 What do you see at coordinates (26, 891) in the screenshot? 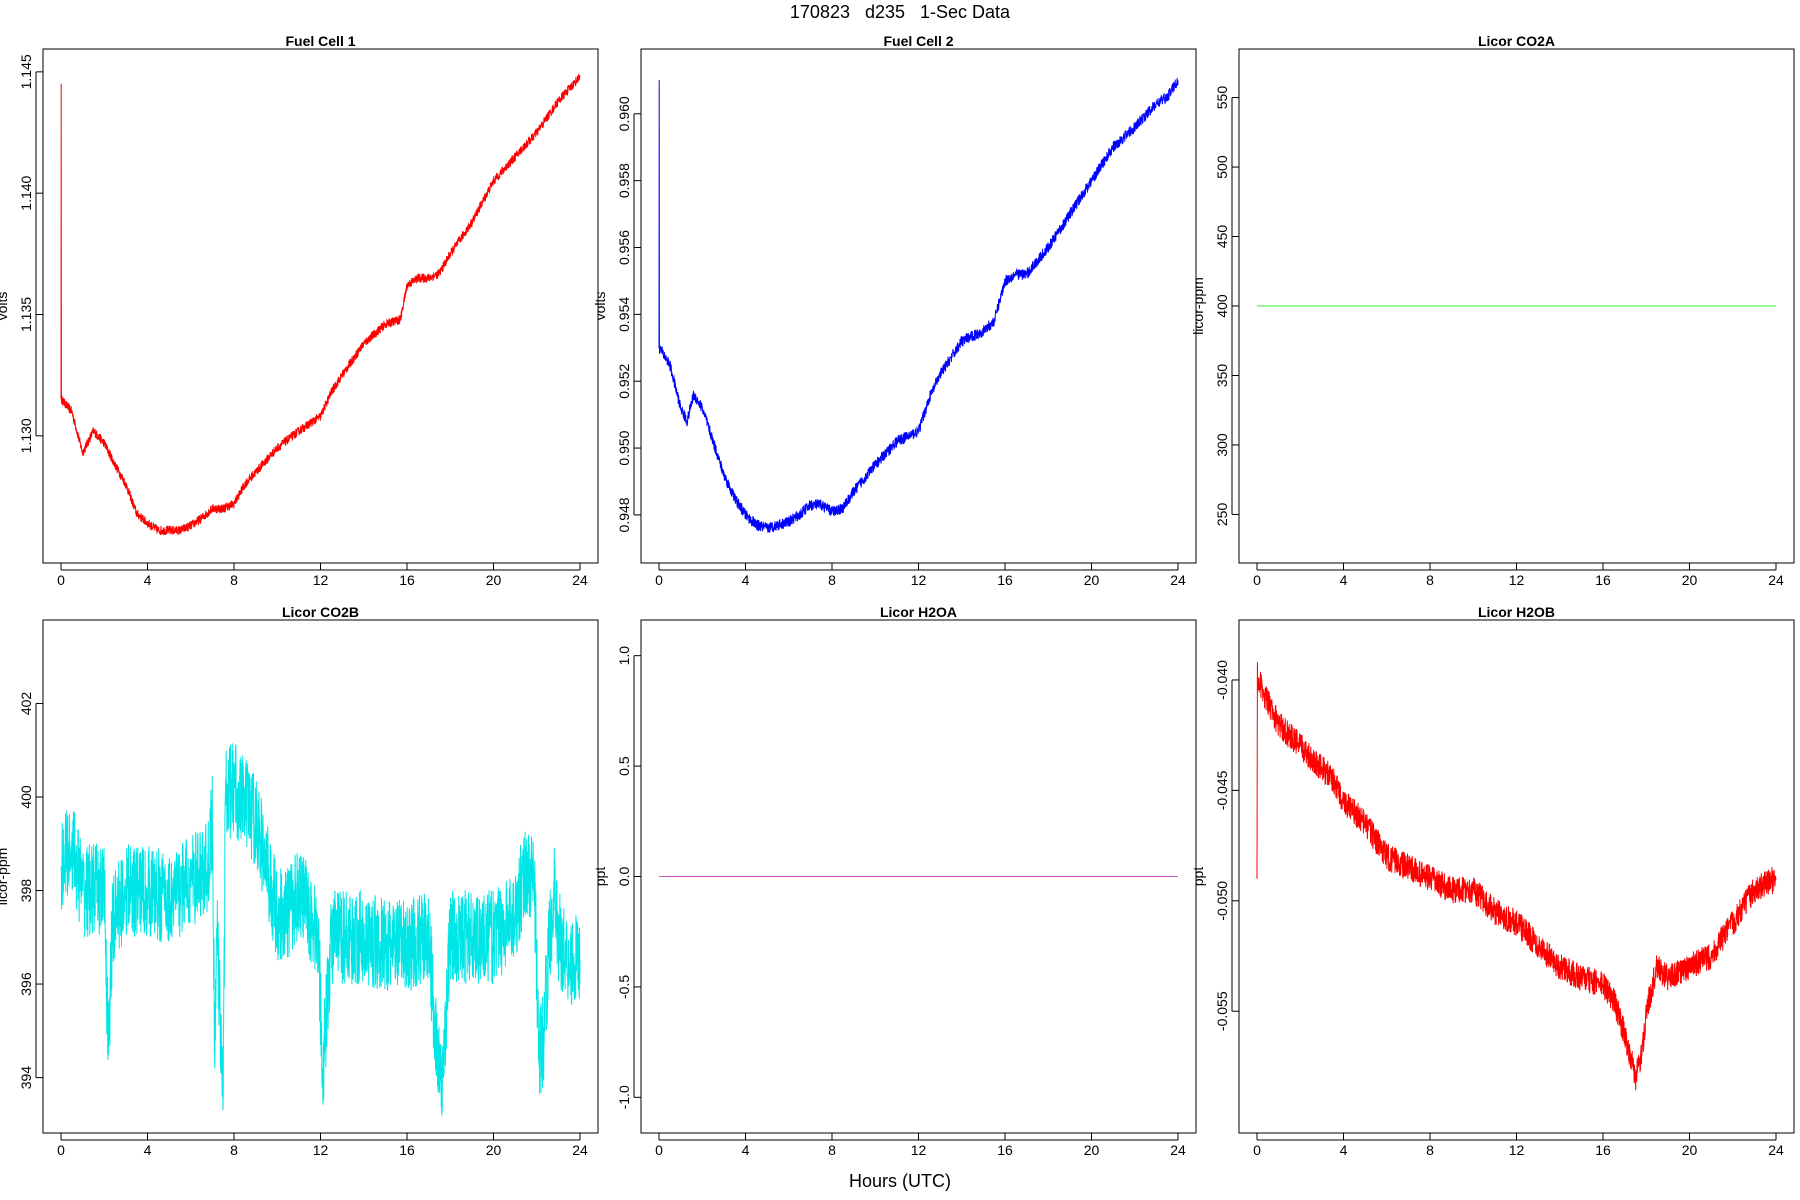
I see `y-tick-label: 398` at bounding box center [26, 891].